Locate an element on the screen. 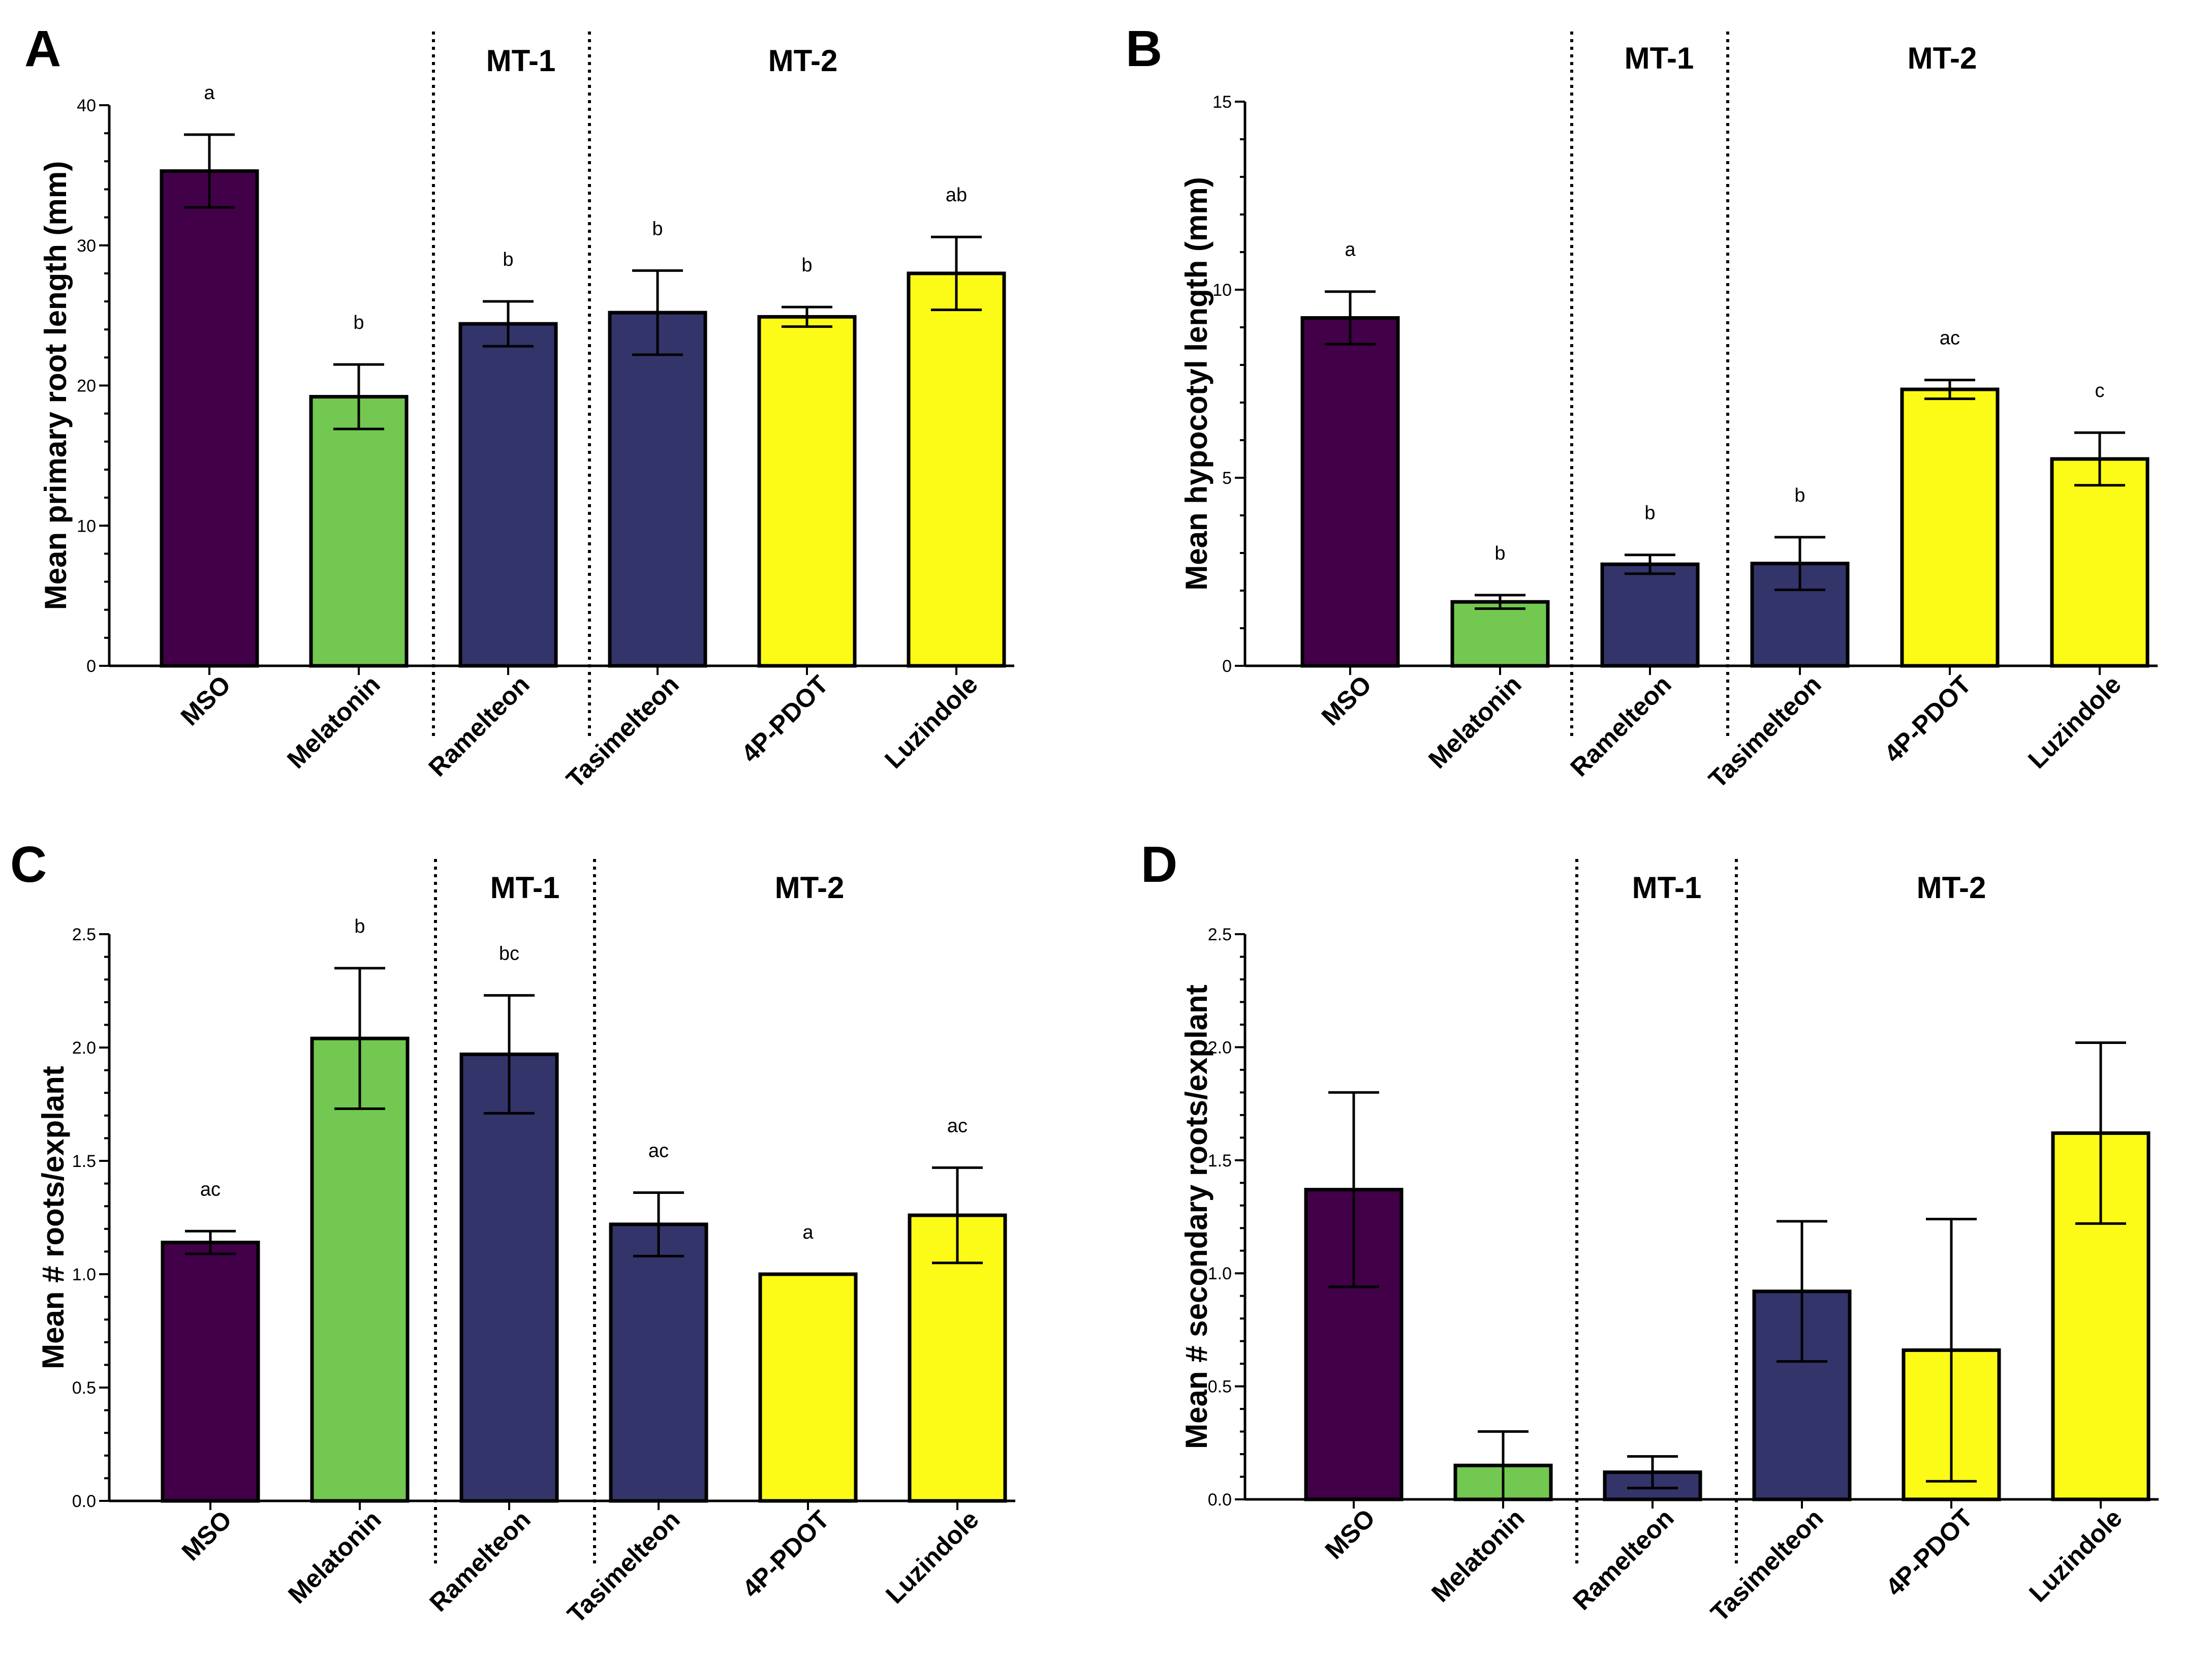 This screenshot has height=1661, width=2212. y-axis-label: Mean # roots/explant is located at coordinates (53, 1217).